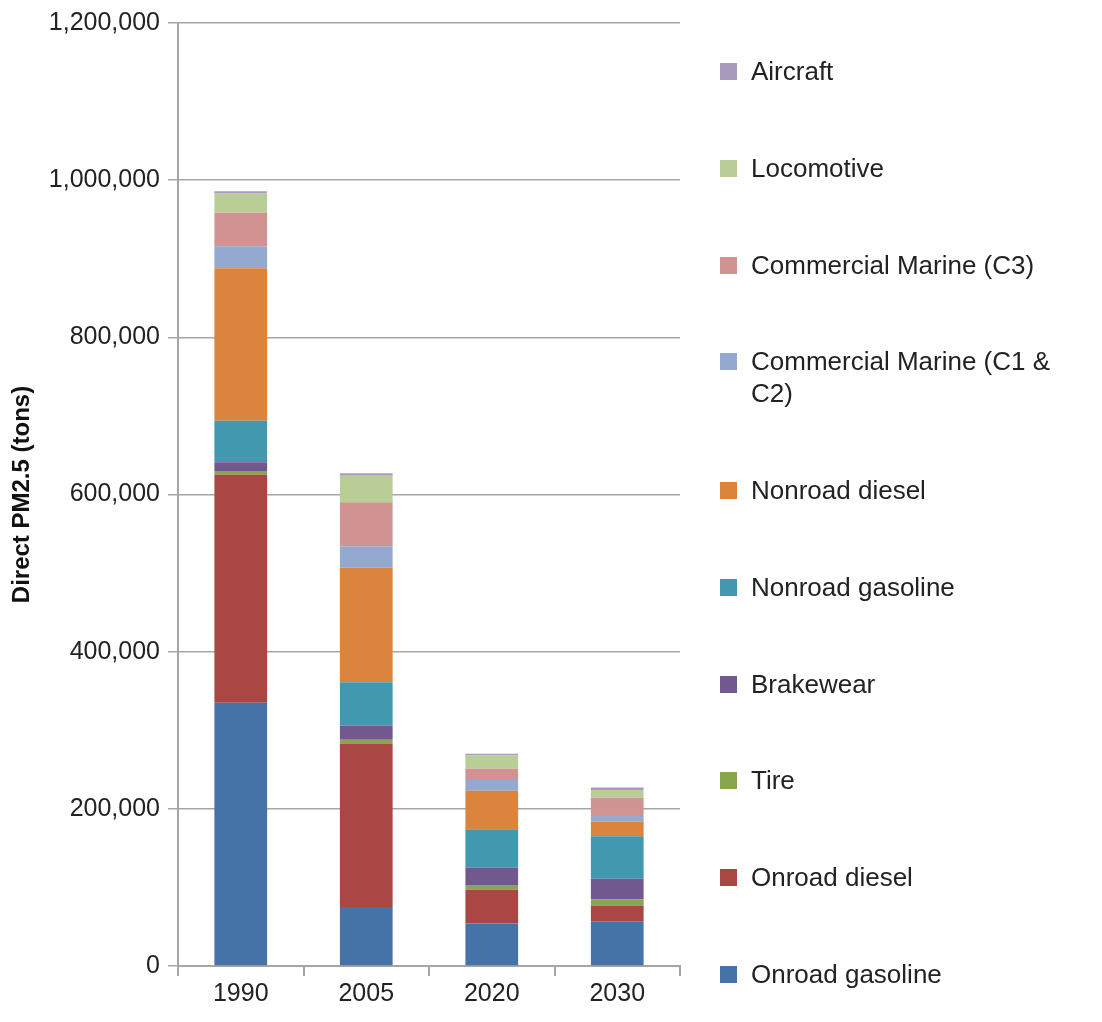  Describe the element at coordinates (893, 264) in the screenshot. I see `legend-label: Commercial Marine (C3)` at that location.